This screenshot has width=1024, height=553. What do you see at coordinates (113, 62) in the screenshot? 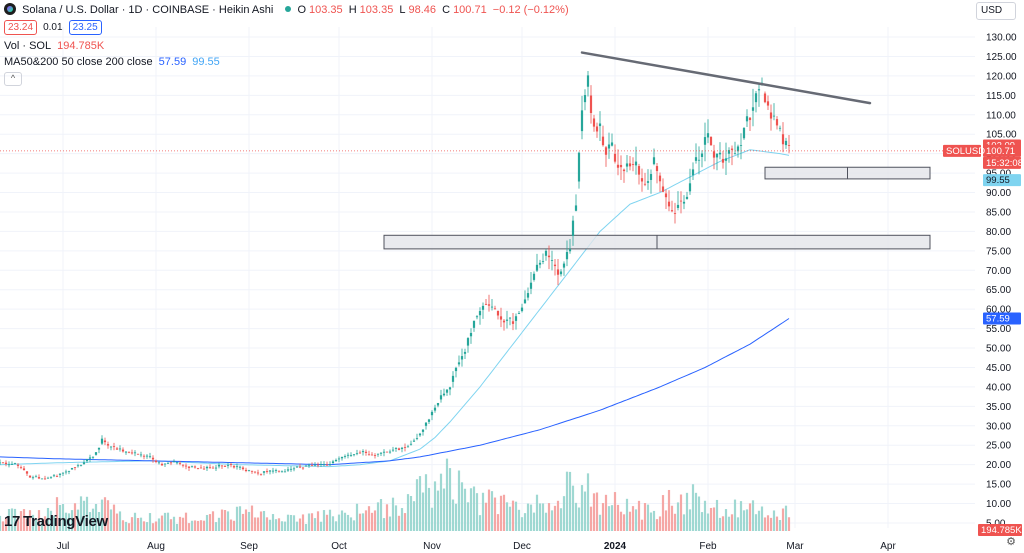
I see `ma-legend: MA50&200 50 close 200 close 57.59 99.55` at bounding box center [113, 62].